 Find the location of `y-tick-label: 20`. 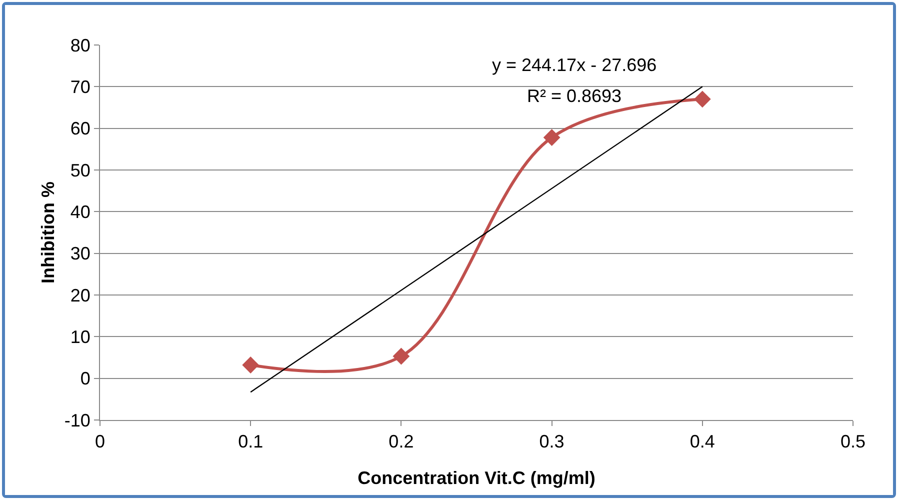

y-tick-label: 20 is located at coordinates (80, 295).